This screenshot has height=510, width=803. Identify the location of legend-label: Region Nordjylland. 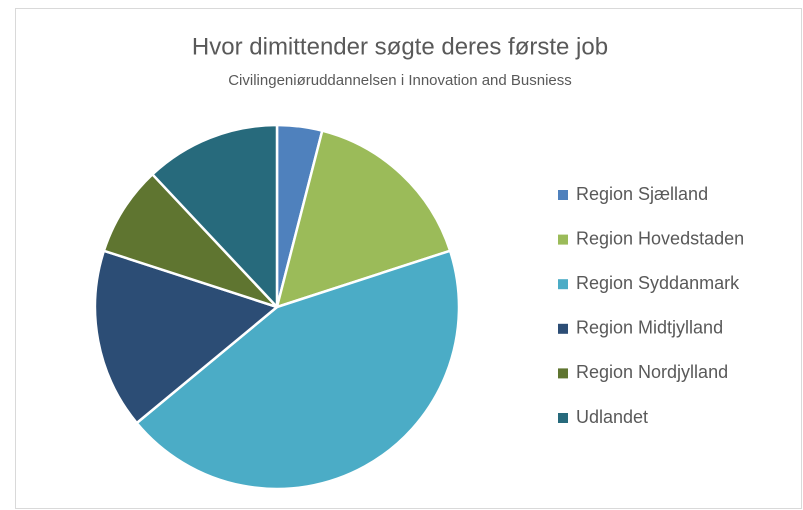
(652, 372).